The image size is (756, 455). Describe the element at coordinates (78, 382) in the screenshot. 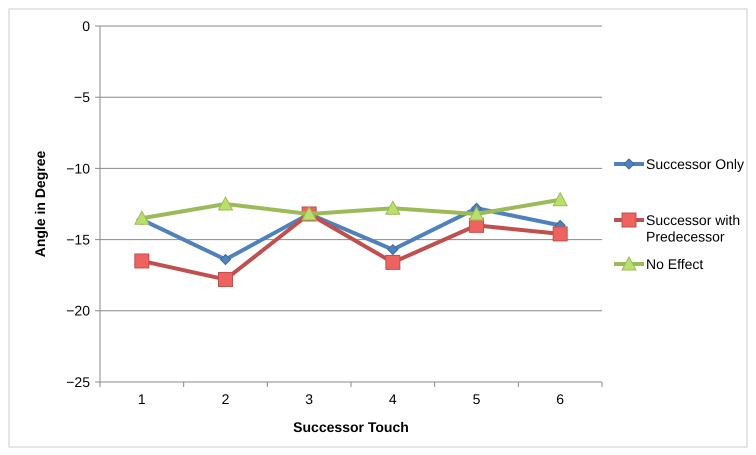

I see `y-tick-label: −25` at that location.